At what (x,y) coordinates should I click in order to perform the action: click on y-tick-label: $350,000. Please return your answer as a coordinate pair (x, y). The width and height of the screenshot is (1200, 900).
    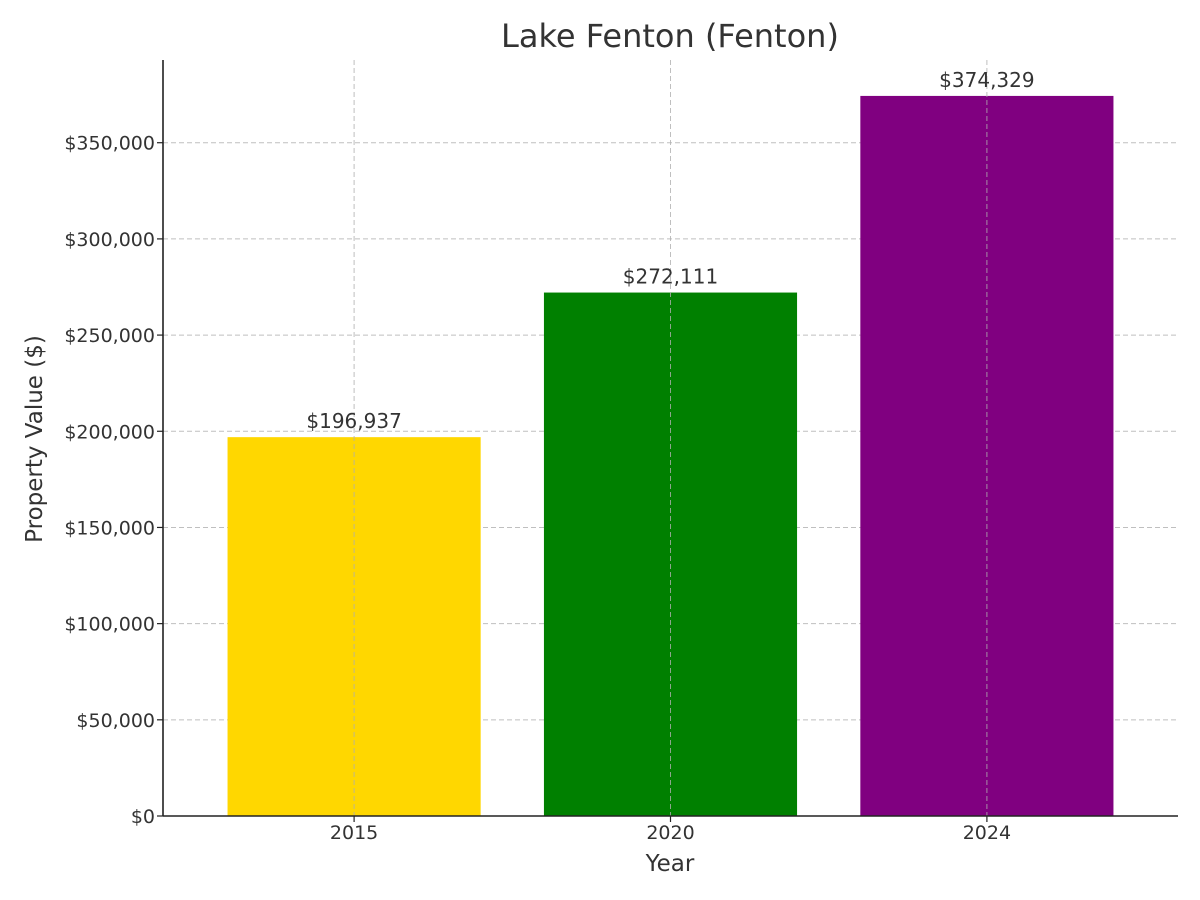
    Looking at the image, I should click on (109, 144).